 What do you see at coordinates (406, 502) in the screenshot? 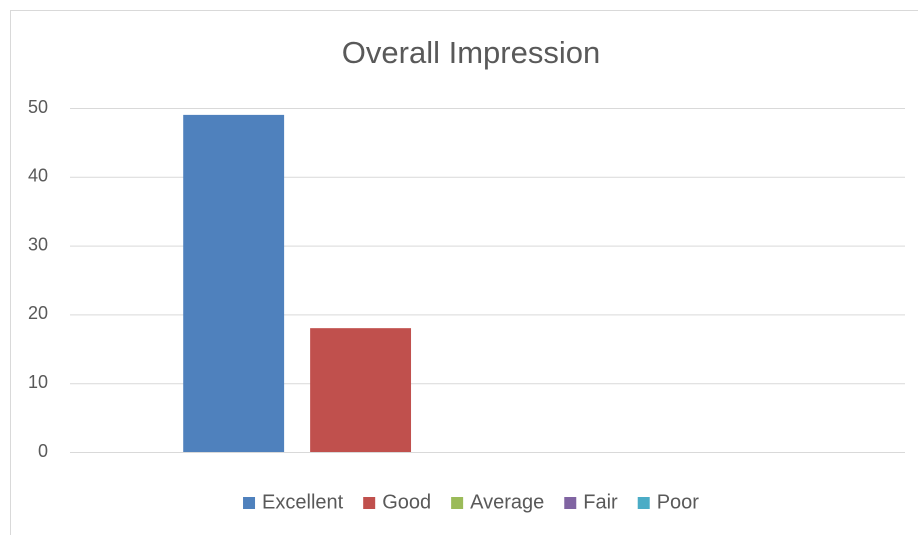
I see `legend-label: Good` at bounding box center [406, 502].